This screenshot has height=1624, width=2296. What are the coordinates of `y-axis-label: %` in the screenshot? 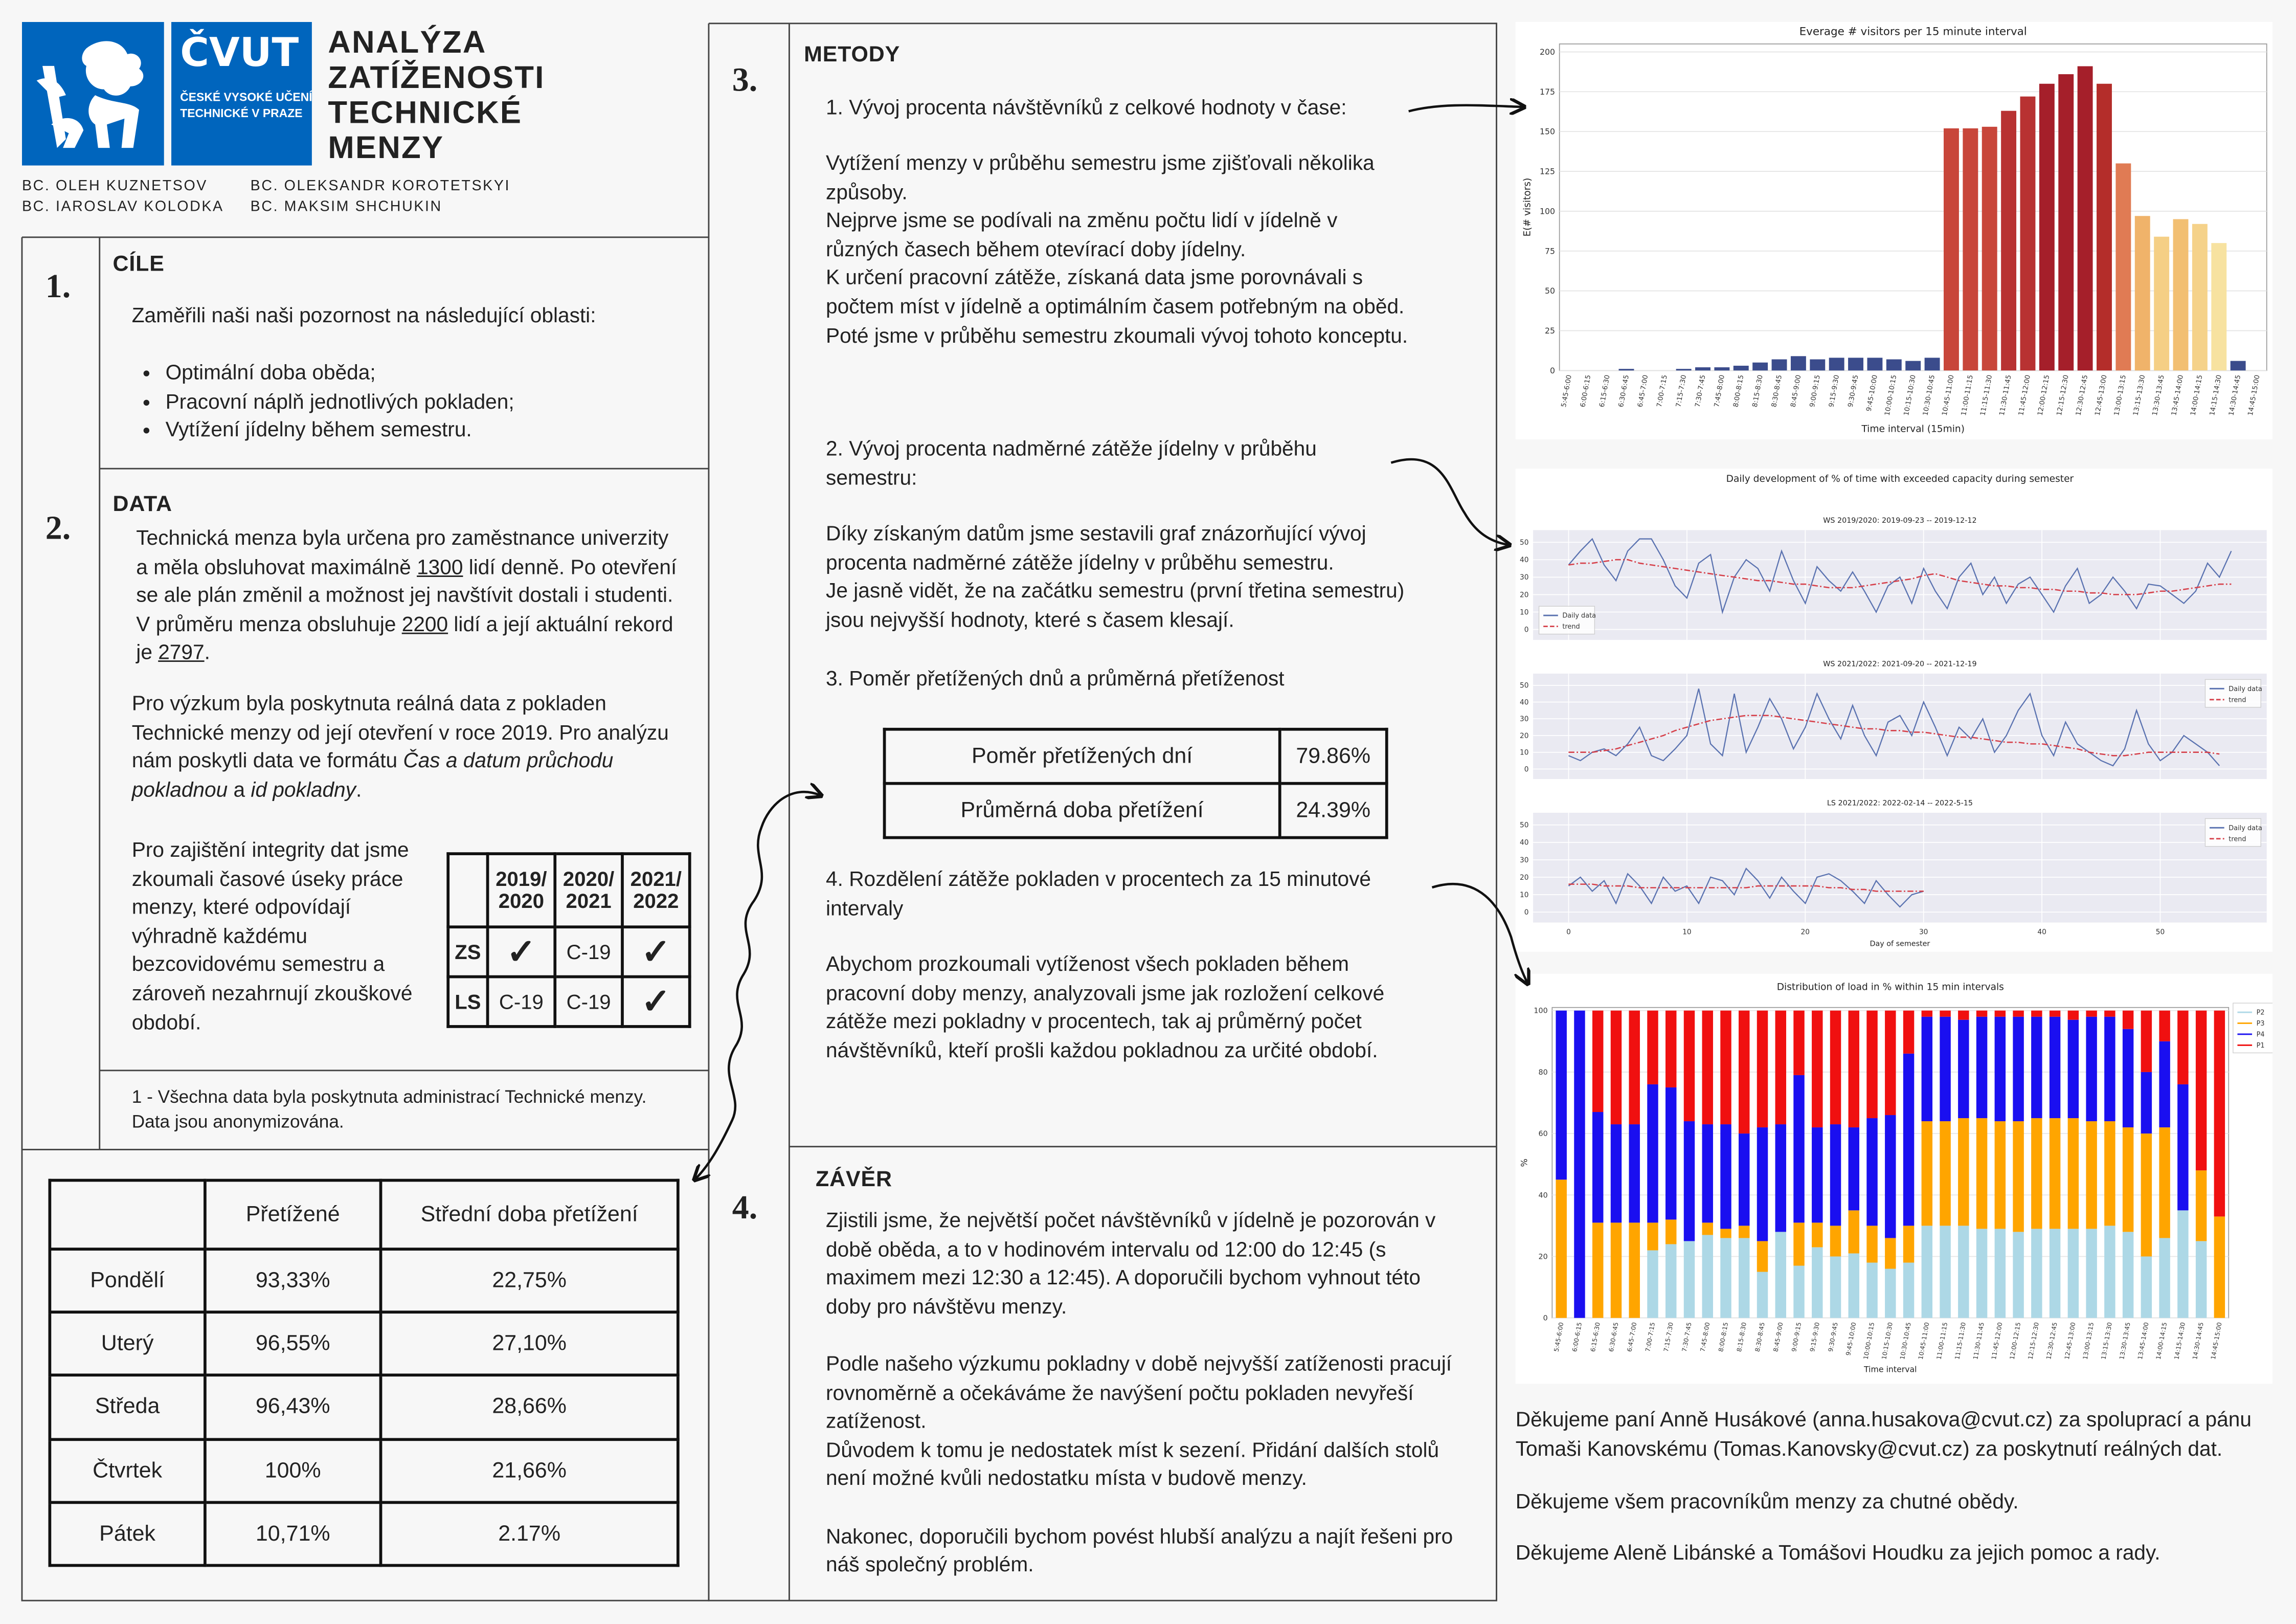 It's located at (1525, 1163).